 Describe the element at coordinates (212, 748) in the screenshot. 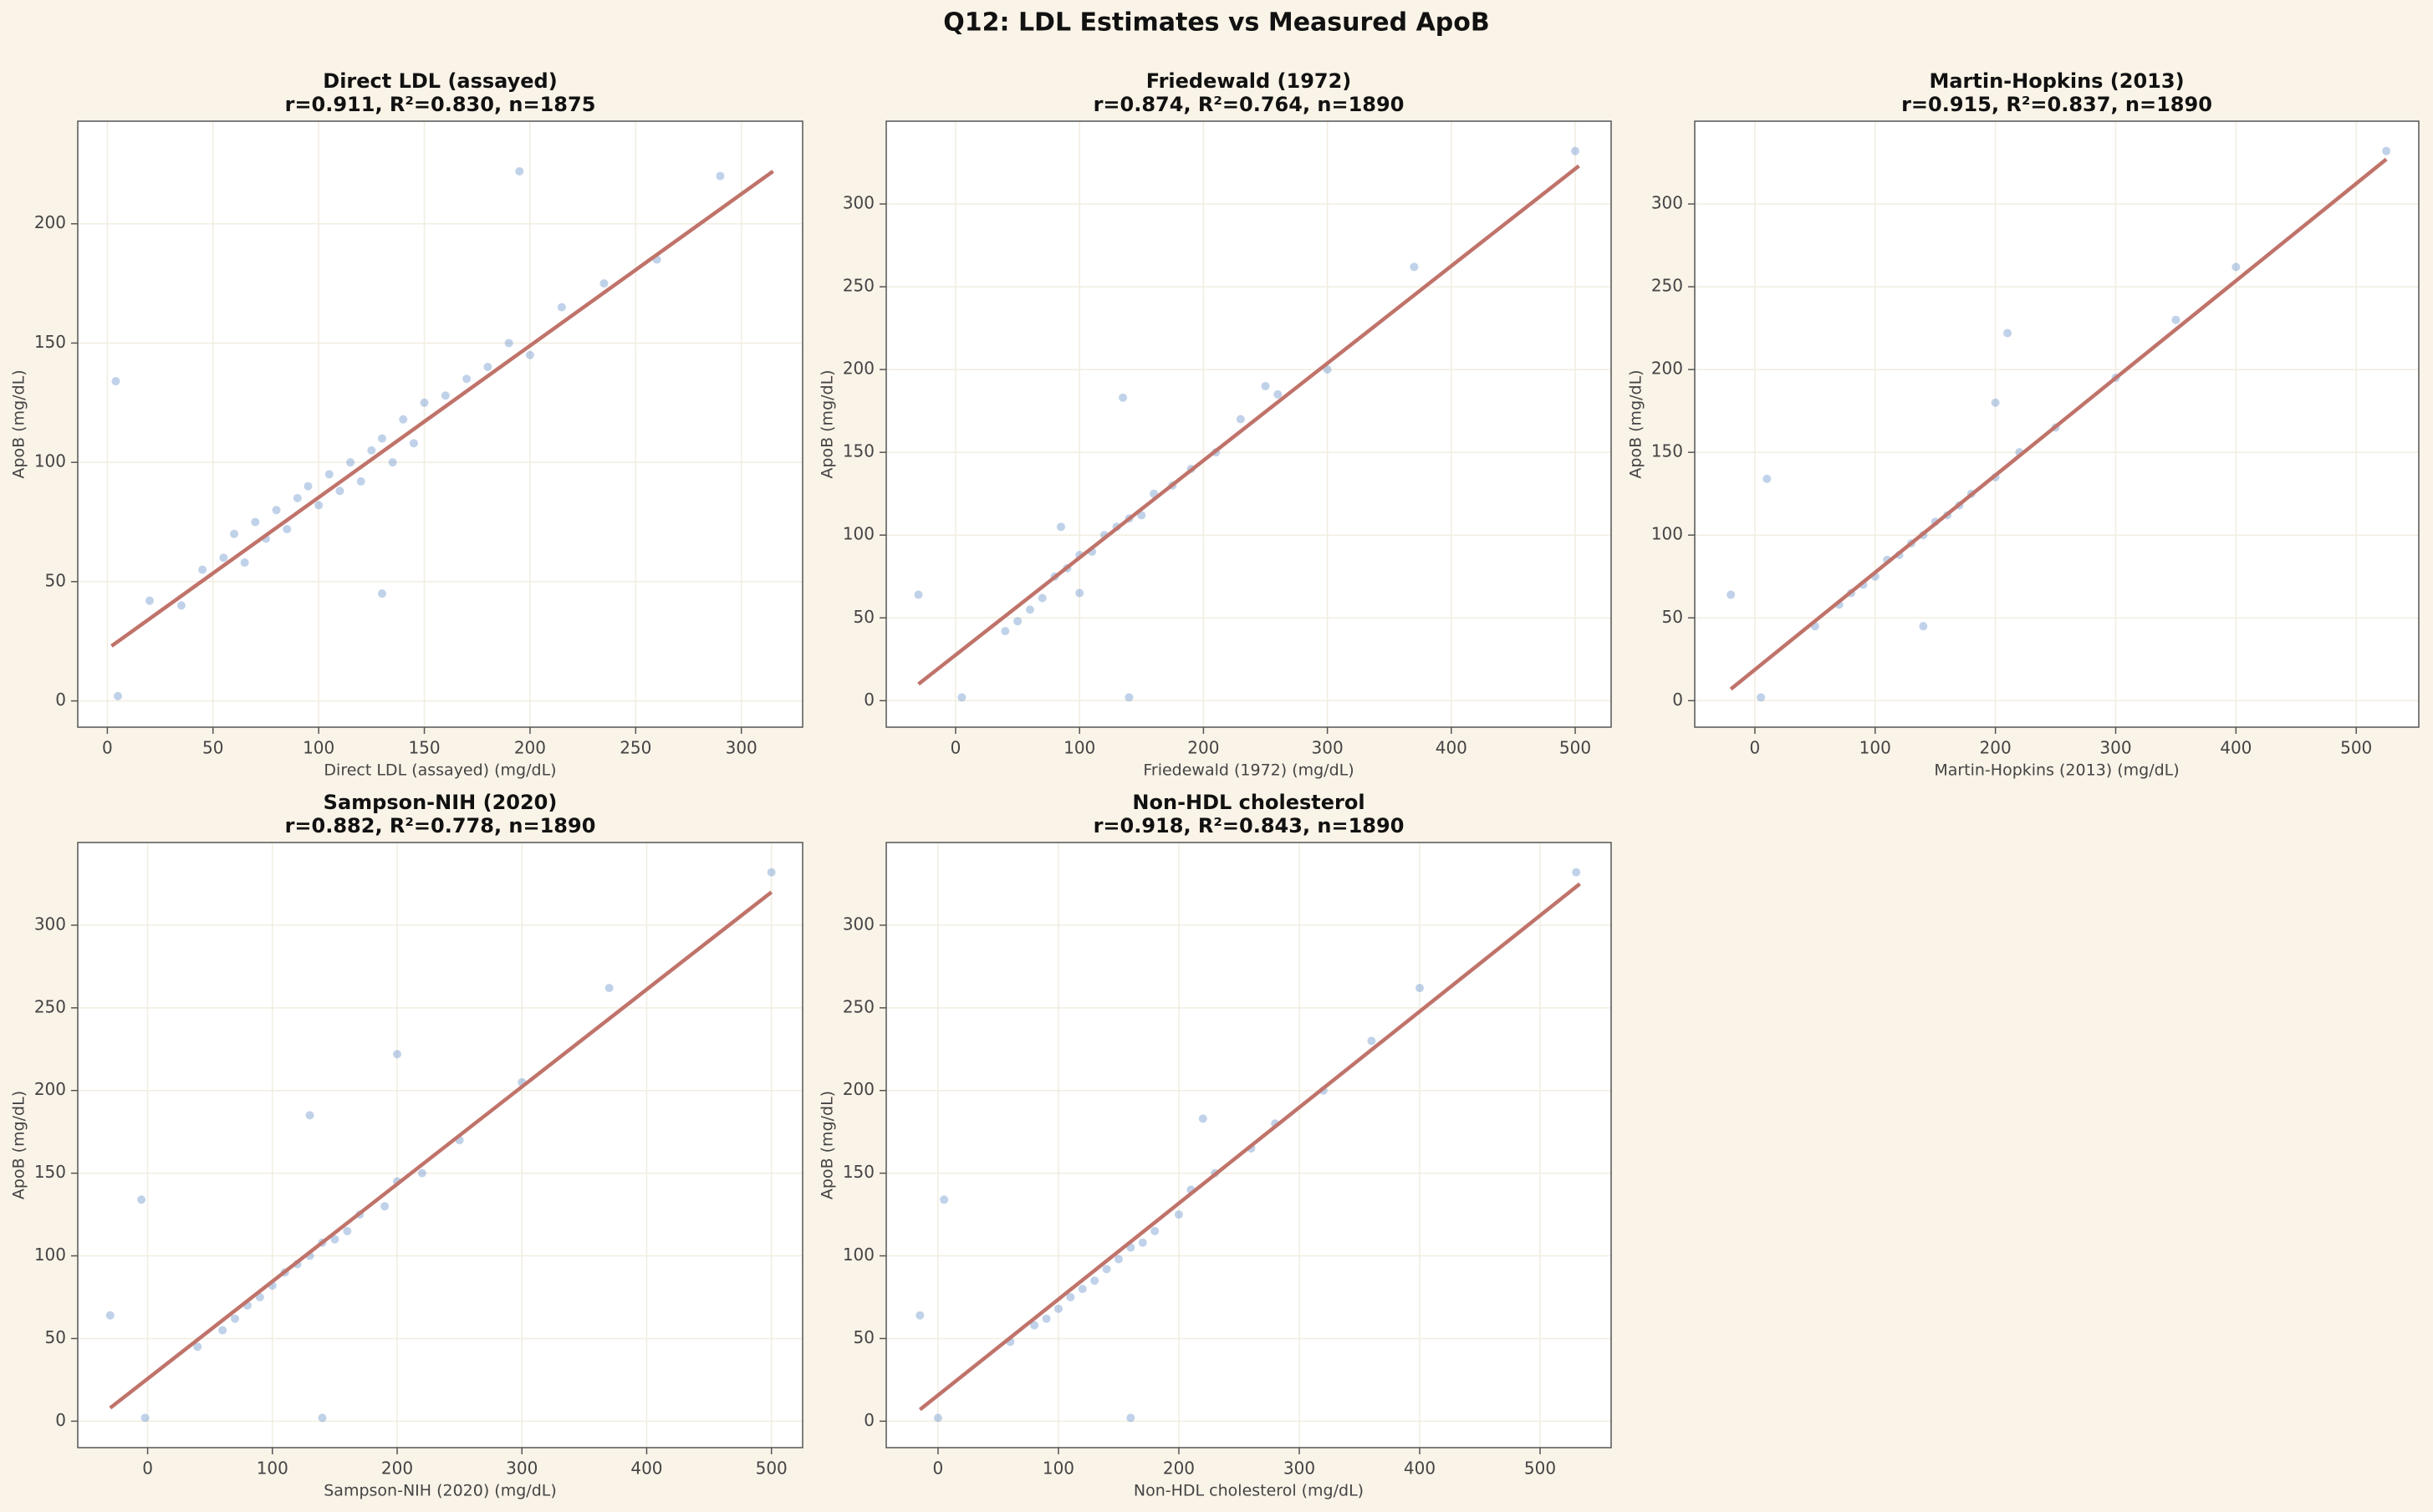

I see `x-tick-label: 50` at that location.